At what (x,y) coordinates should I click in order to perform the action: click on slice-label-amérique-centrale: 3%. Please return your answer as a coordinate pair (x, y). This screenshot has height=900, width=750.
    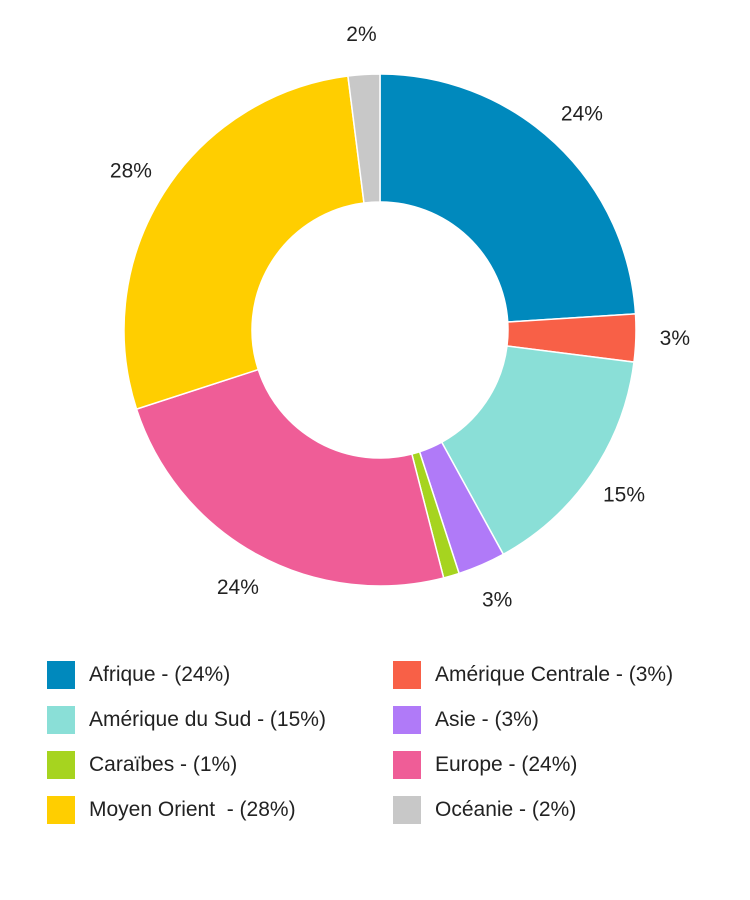
    Looking at the image, I should click on (675, 338).